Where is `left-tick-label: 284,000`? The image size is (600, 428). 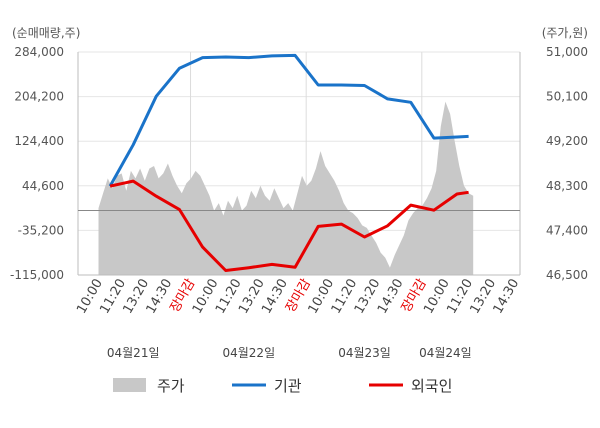
left-tick-label: 284,000 is located at coordinates (39, 52).